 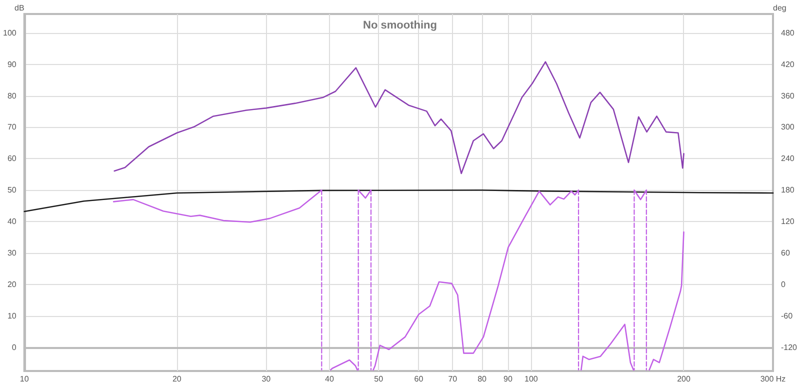 What do you see at coordinates (787, 315) in the screenshot?
I see `y2-tick-label: -60` at bounding box center [787, 315].